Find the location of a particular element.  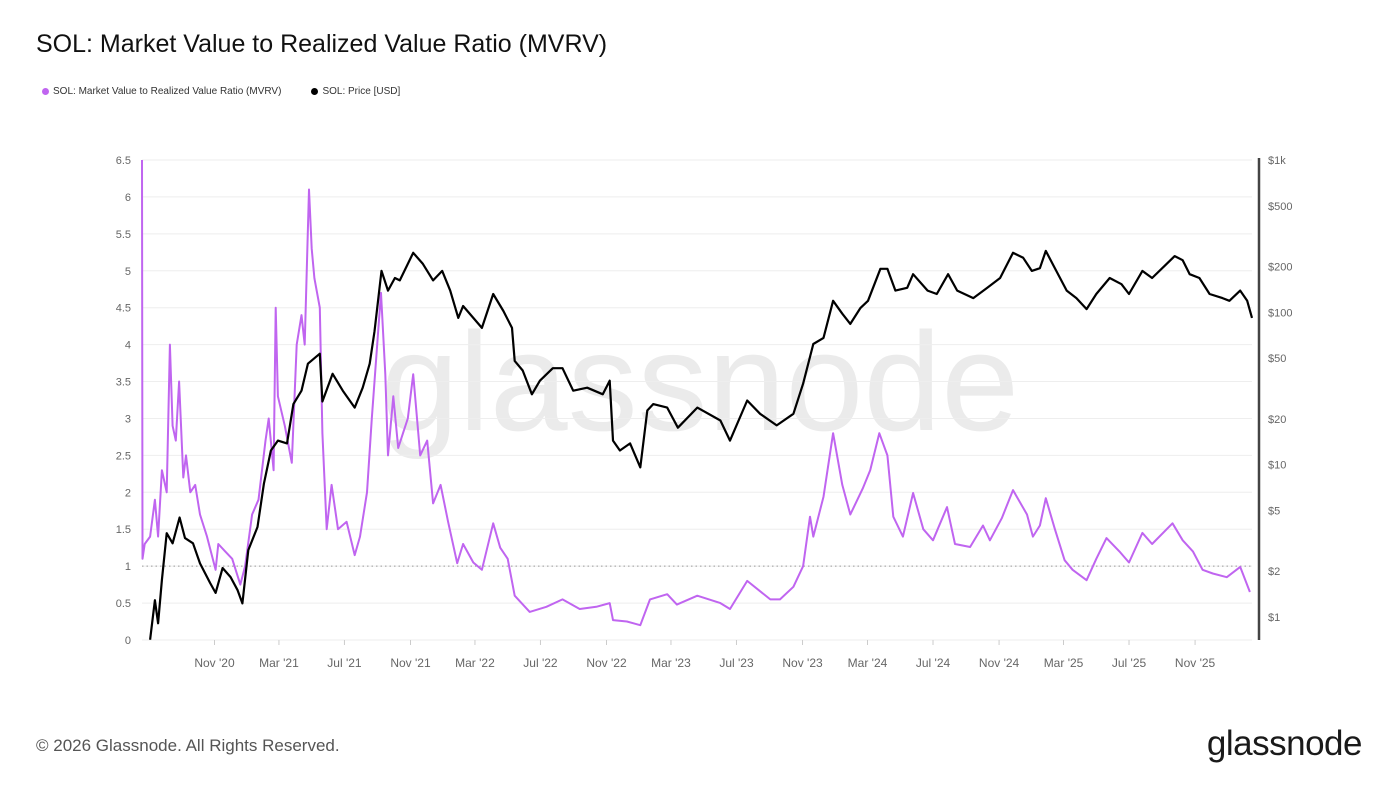

x-tick-label: Nov '22 is located at coordinates (606, 663).